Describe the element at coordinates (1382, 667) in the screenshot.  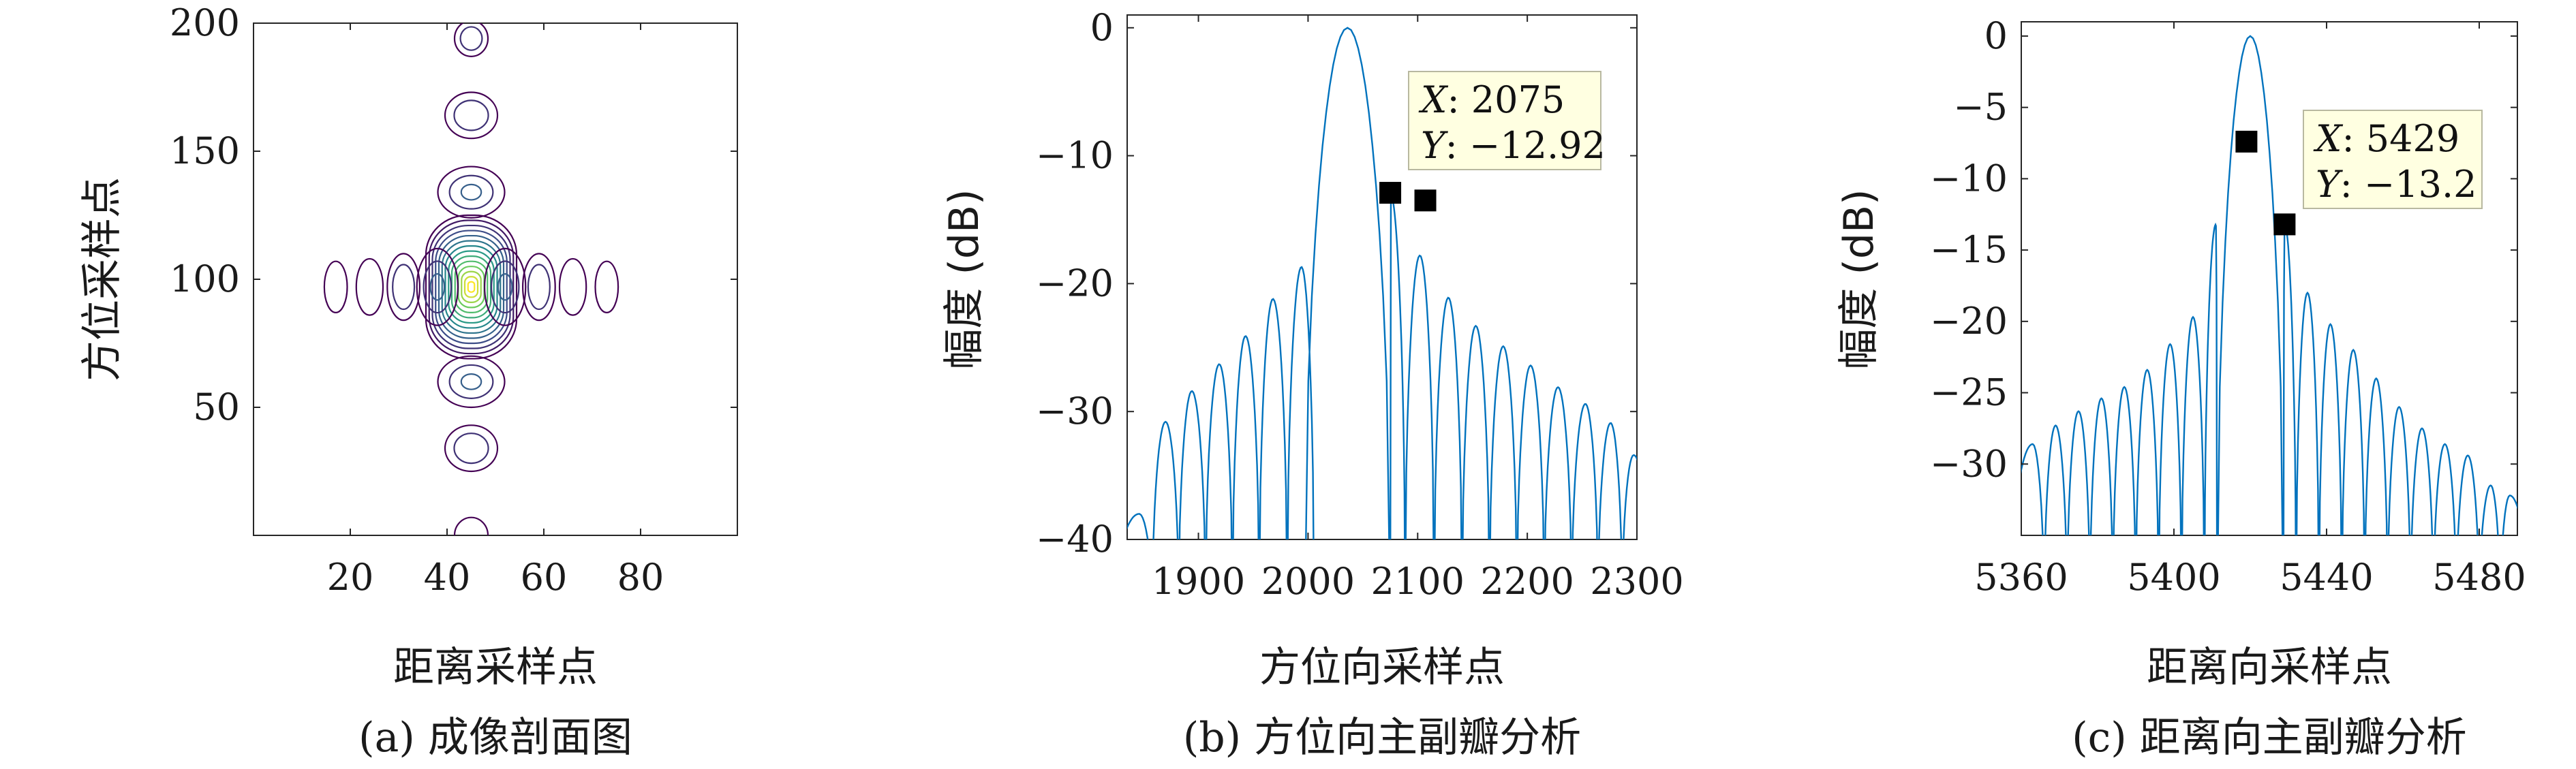
I see `panel-b-xlabel: 方位向采样点` at that location.